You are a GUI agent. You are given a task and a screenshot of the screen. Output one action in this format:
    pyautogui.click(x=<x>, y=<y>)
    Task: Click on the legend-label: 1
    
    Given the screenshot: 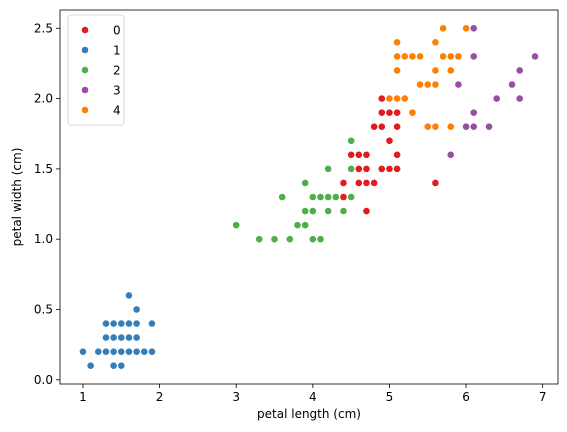 What is the action you would take?
    pyautogui.click(x=117, y=51)
    